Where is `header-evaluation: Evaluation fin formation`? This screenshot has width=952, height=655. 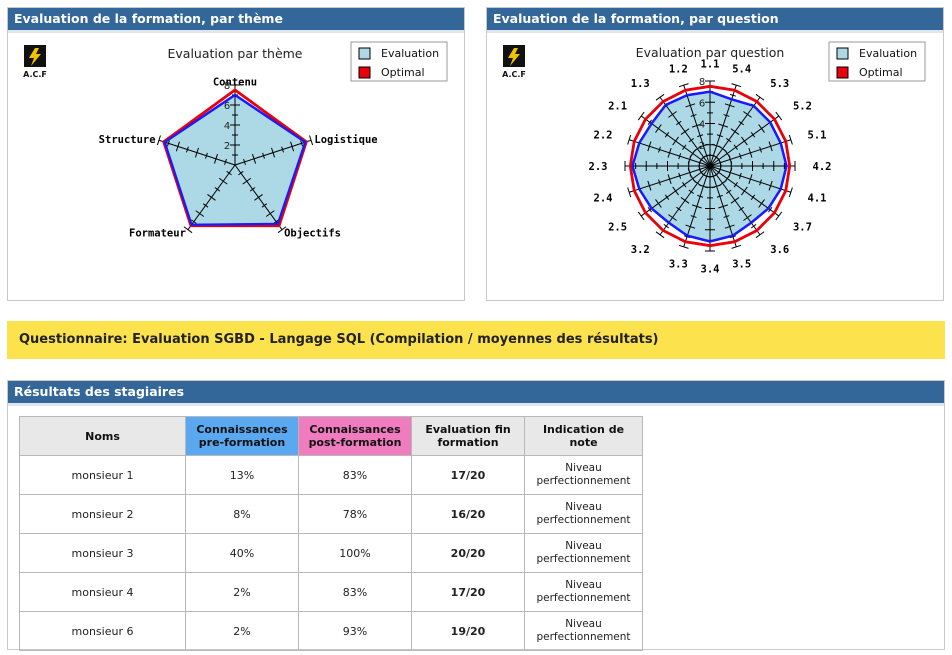 header-evaluation: Evaluation fin formation is located at coordinates (468, 436).